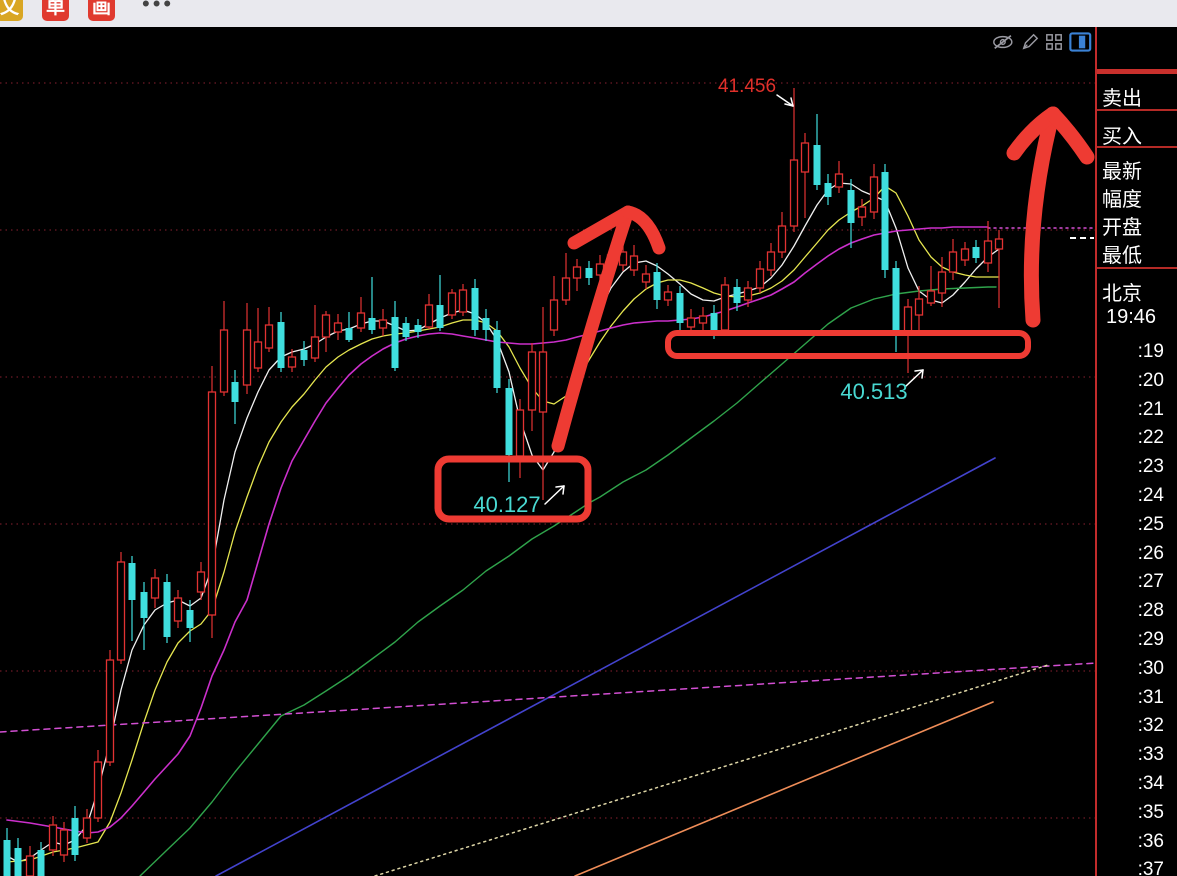 The width and height of the screenshot is (1177, 876). Describe the element at coordinates (1150, 783) in the screenshot. I see `time-tick-label: :34` at that location.